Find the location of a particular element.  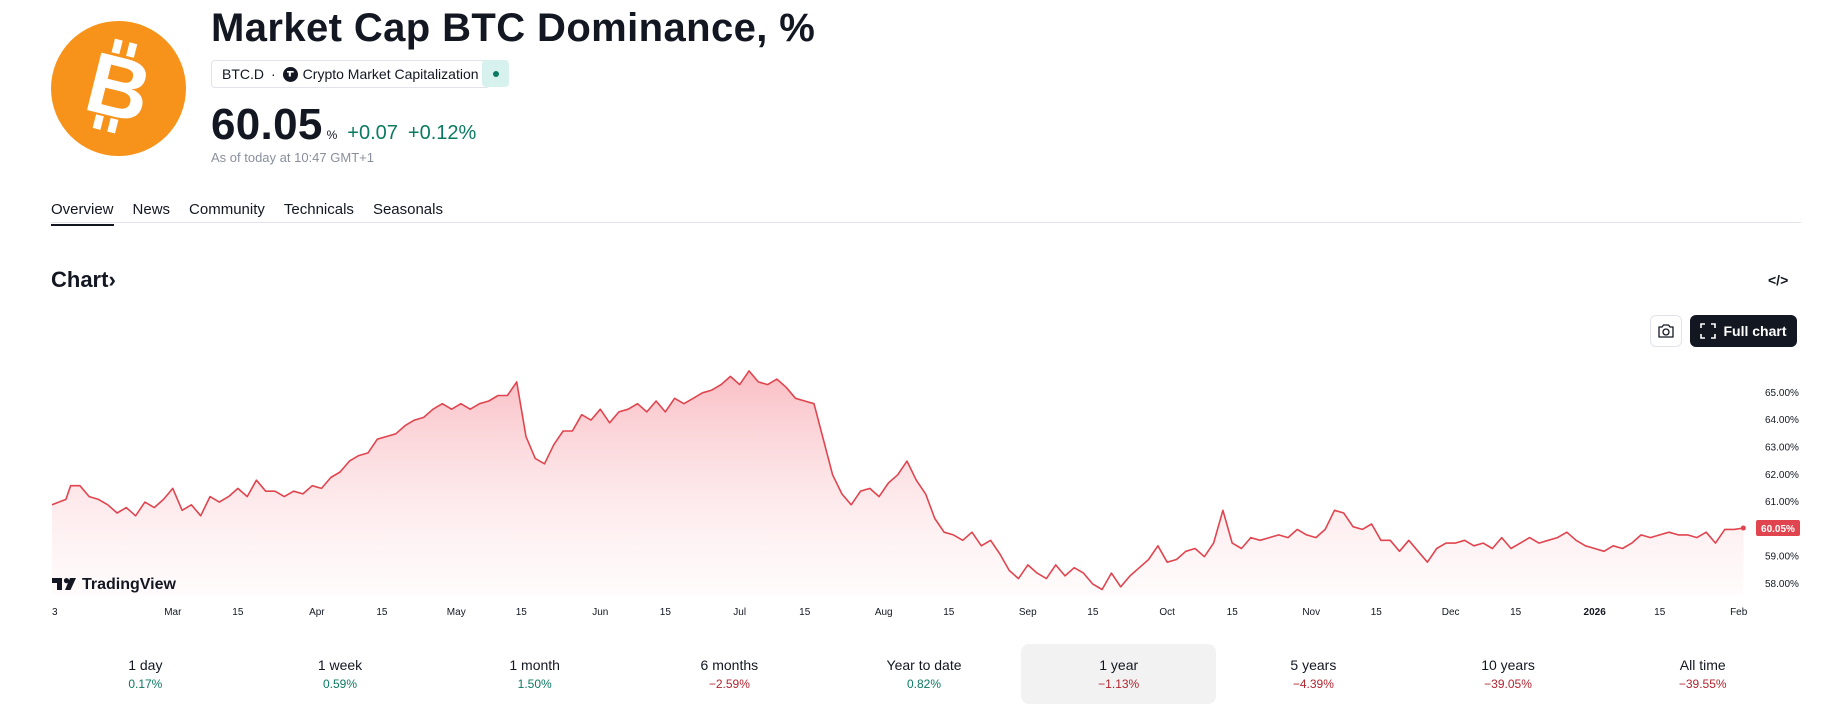

status-dot-icon is located at coordinates (495, 73).